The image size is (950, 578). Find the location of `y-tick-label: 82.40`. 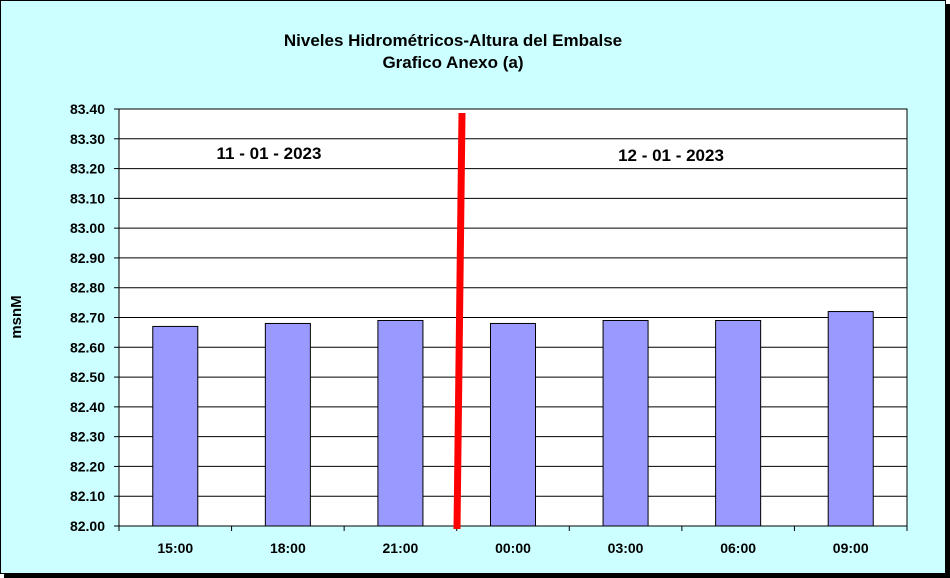

y-tick-label: 82.40 is located at coordinates (87, 407).